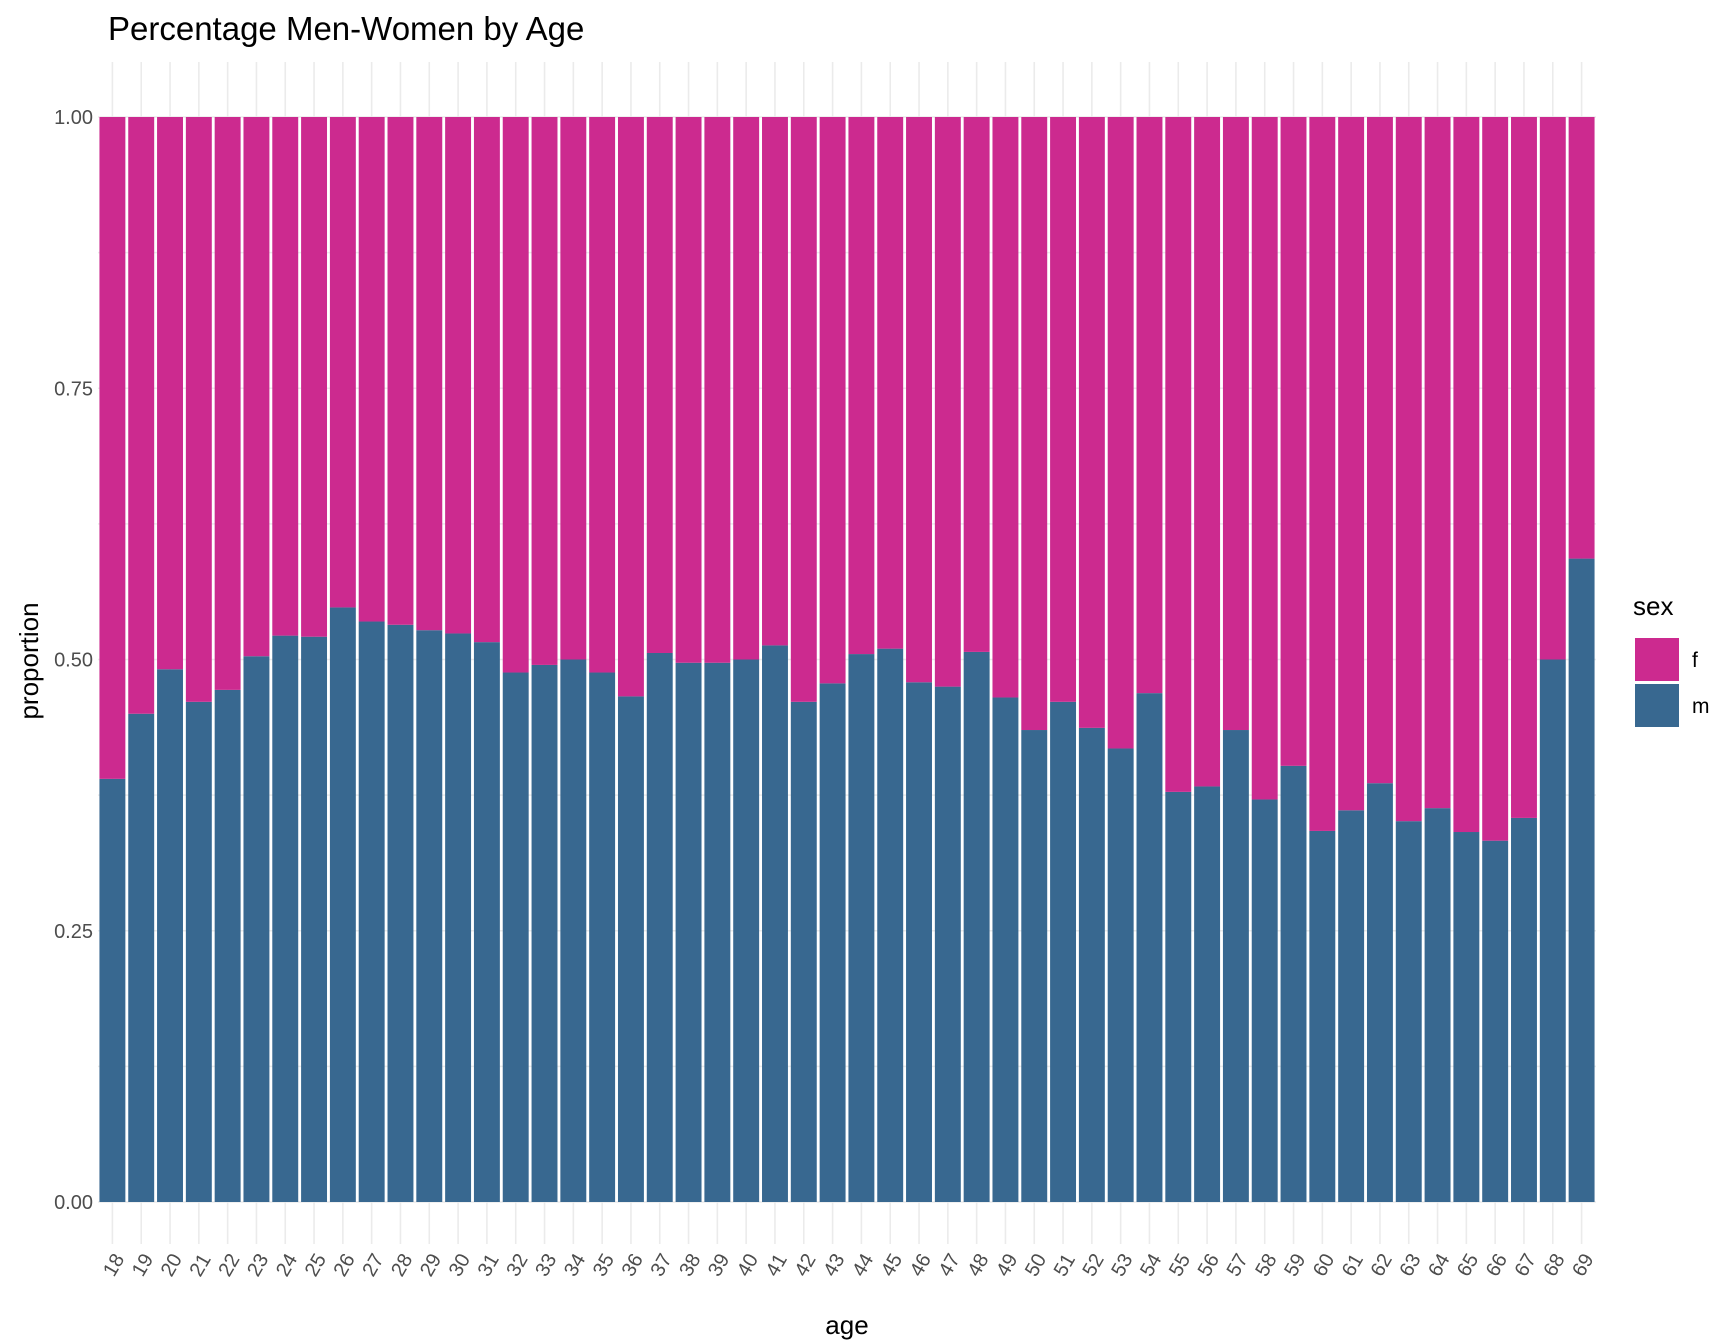 This screenshot has width=1728, height=1344. I want to click on y-axis-tick-labels: 0.00 0.25 0.50 0.75 1.00, so click(73, 660).